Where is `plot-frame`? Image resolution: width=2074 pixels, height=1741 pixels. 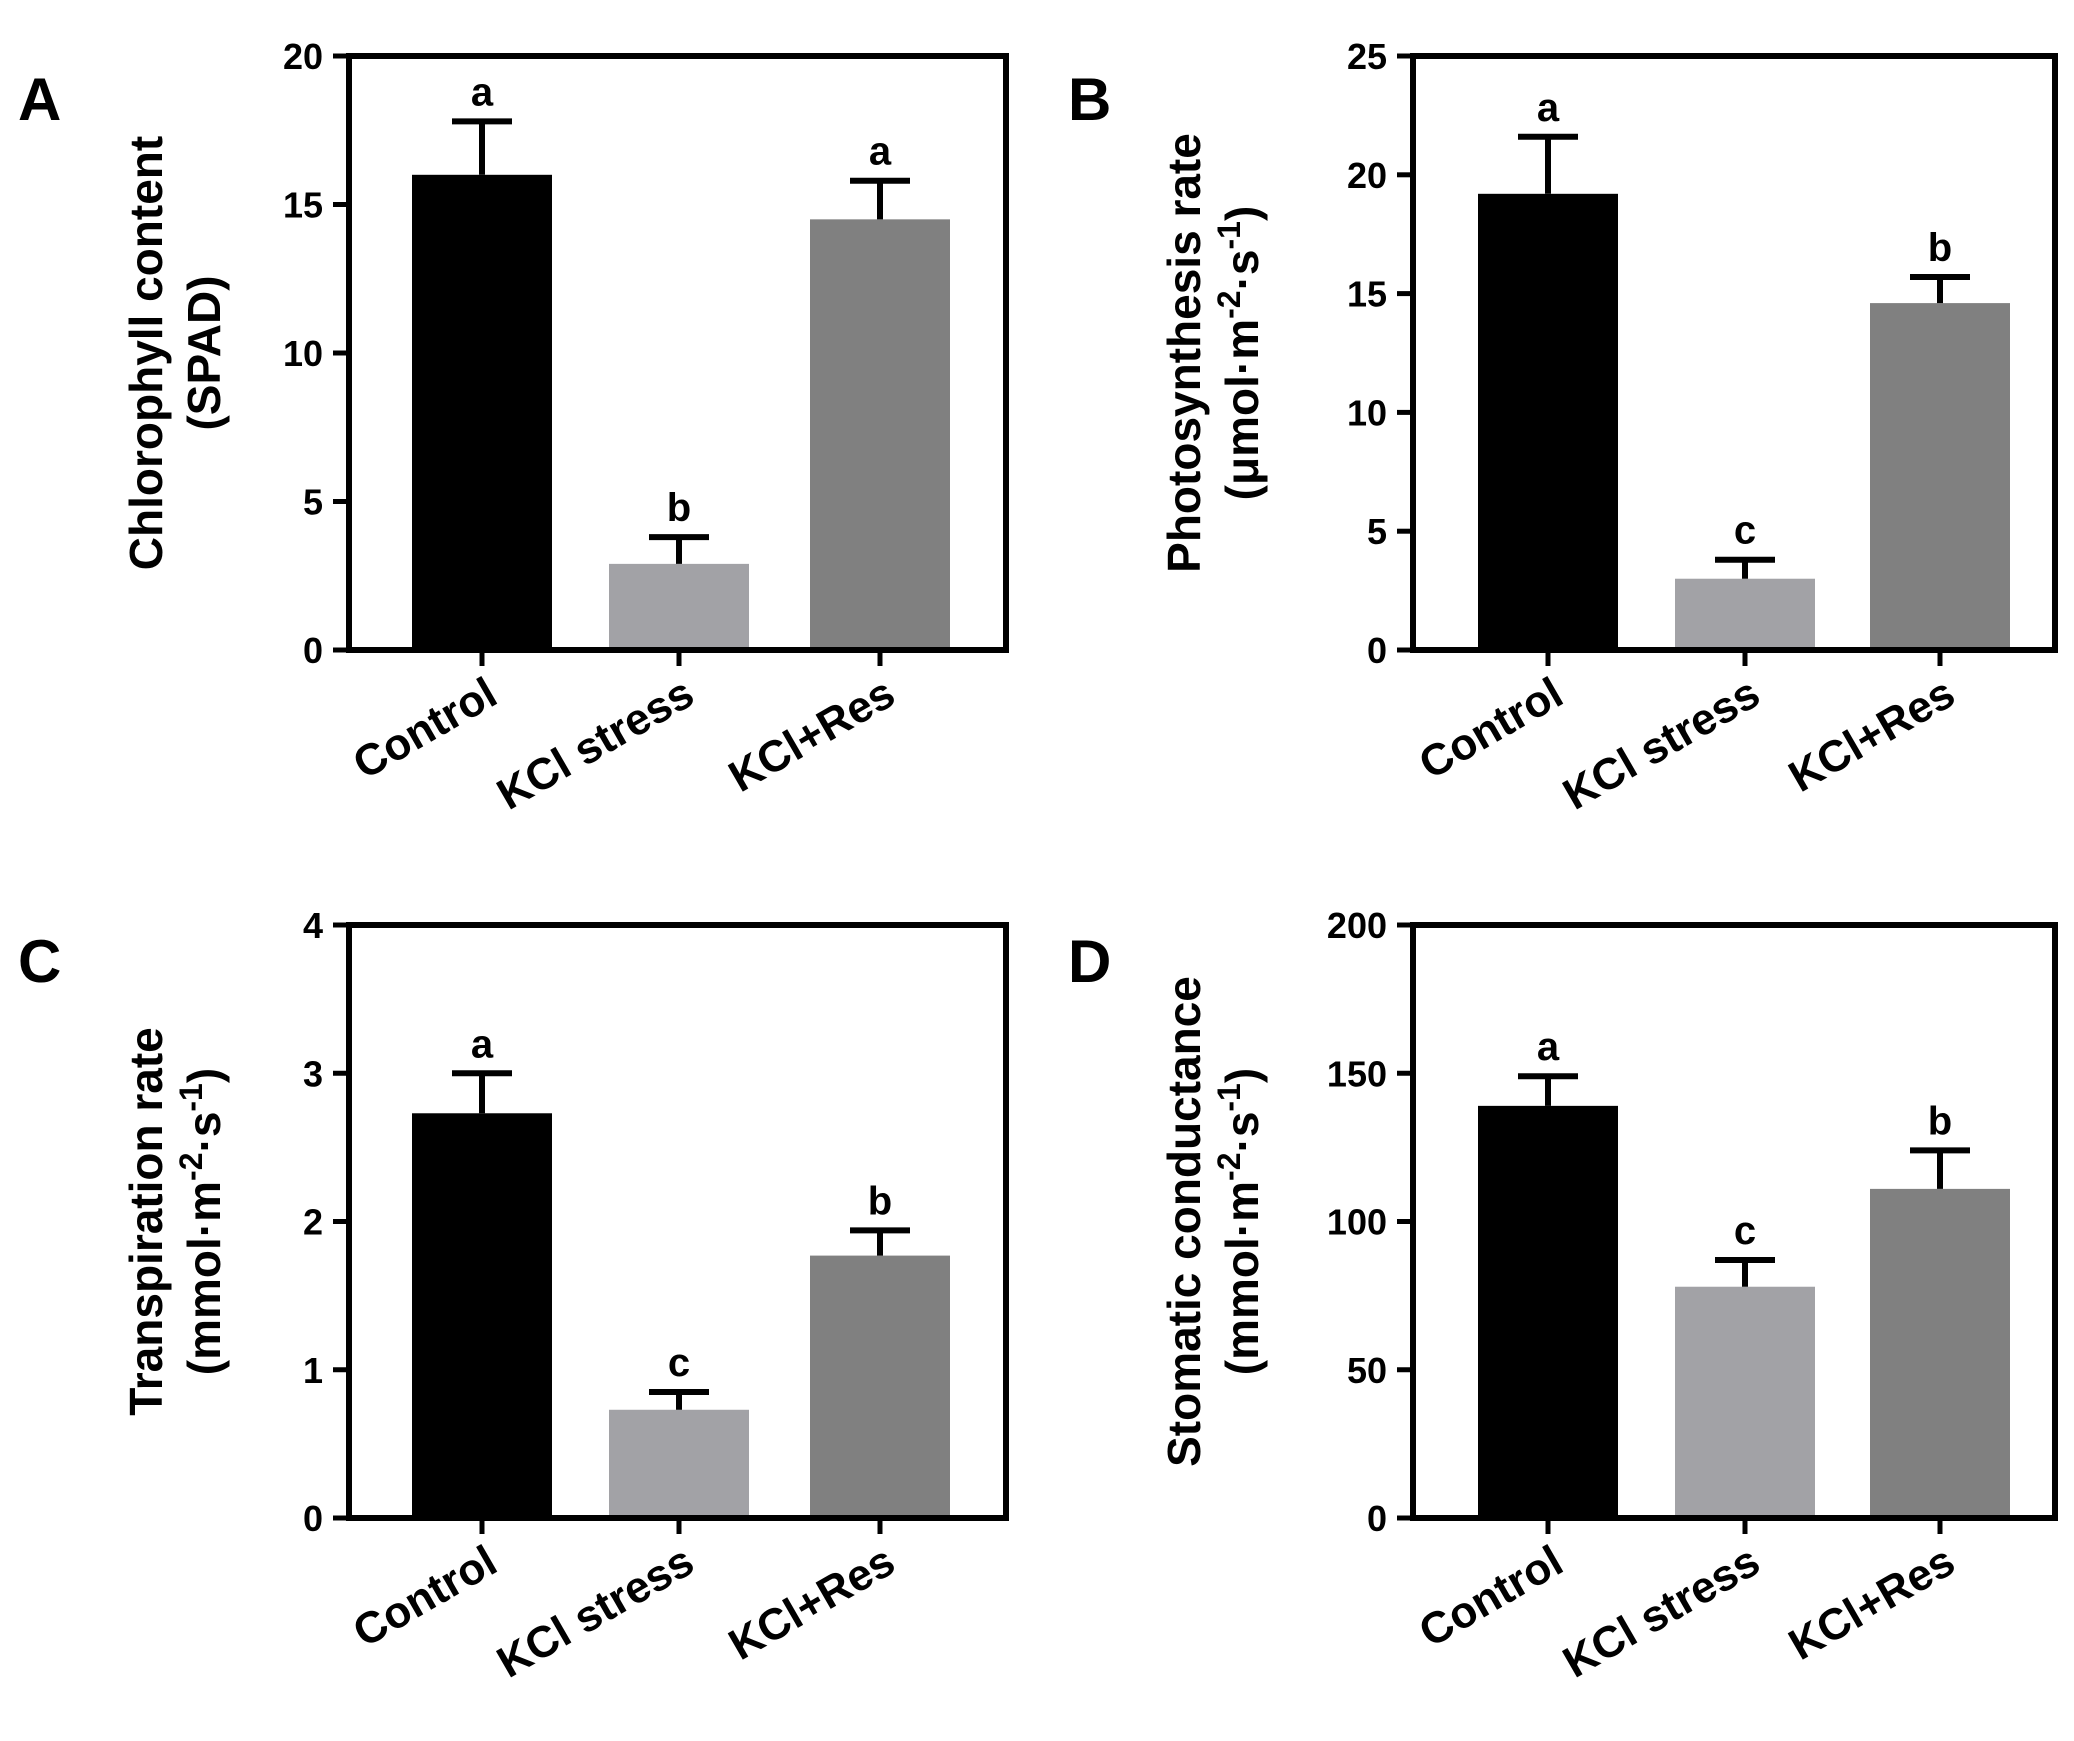
plot-frame is located at coordinates (1734, 353).